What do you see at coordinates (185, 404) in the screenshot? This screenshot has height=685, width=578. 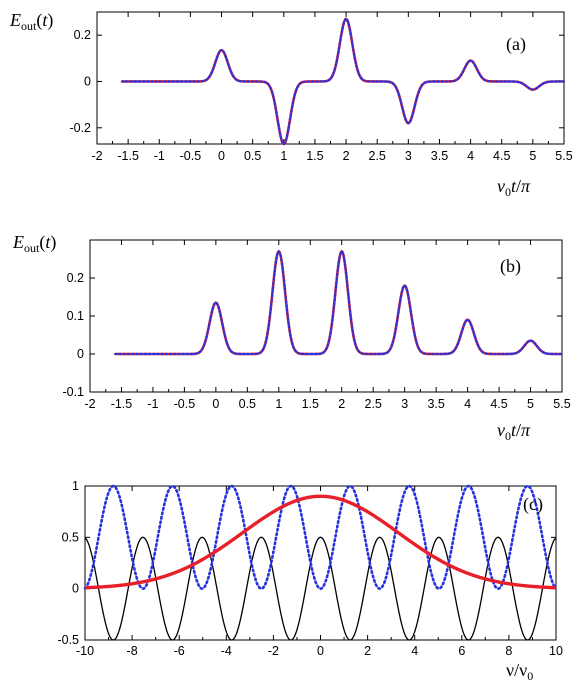 I see `panel-b-xtick-label: -0.5` at bounding box center [185, 404].